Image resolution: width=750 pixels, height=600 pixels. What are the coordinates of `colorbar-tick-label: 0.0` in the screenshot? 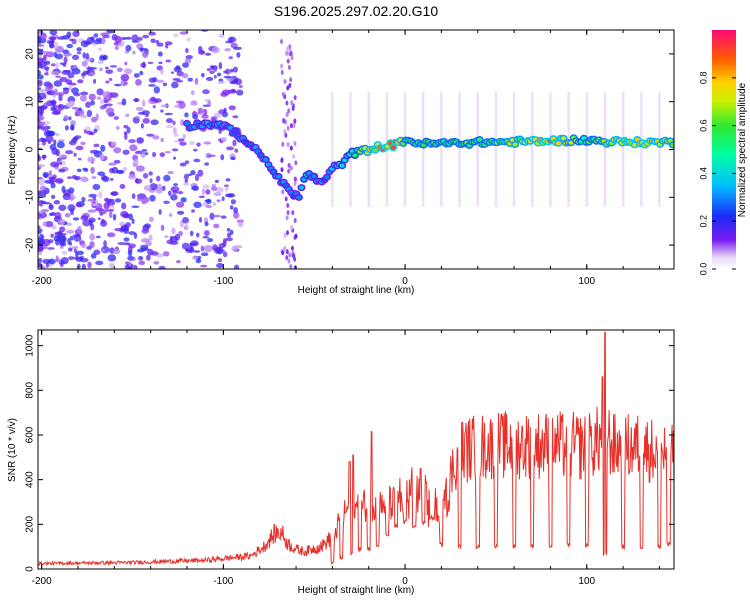 It's located at (703, 269).